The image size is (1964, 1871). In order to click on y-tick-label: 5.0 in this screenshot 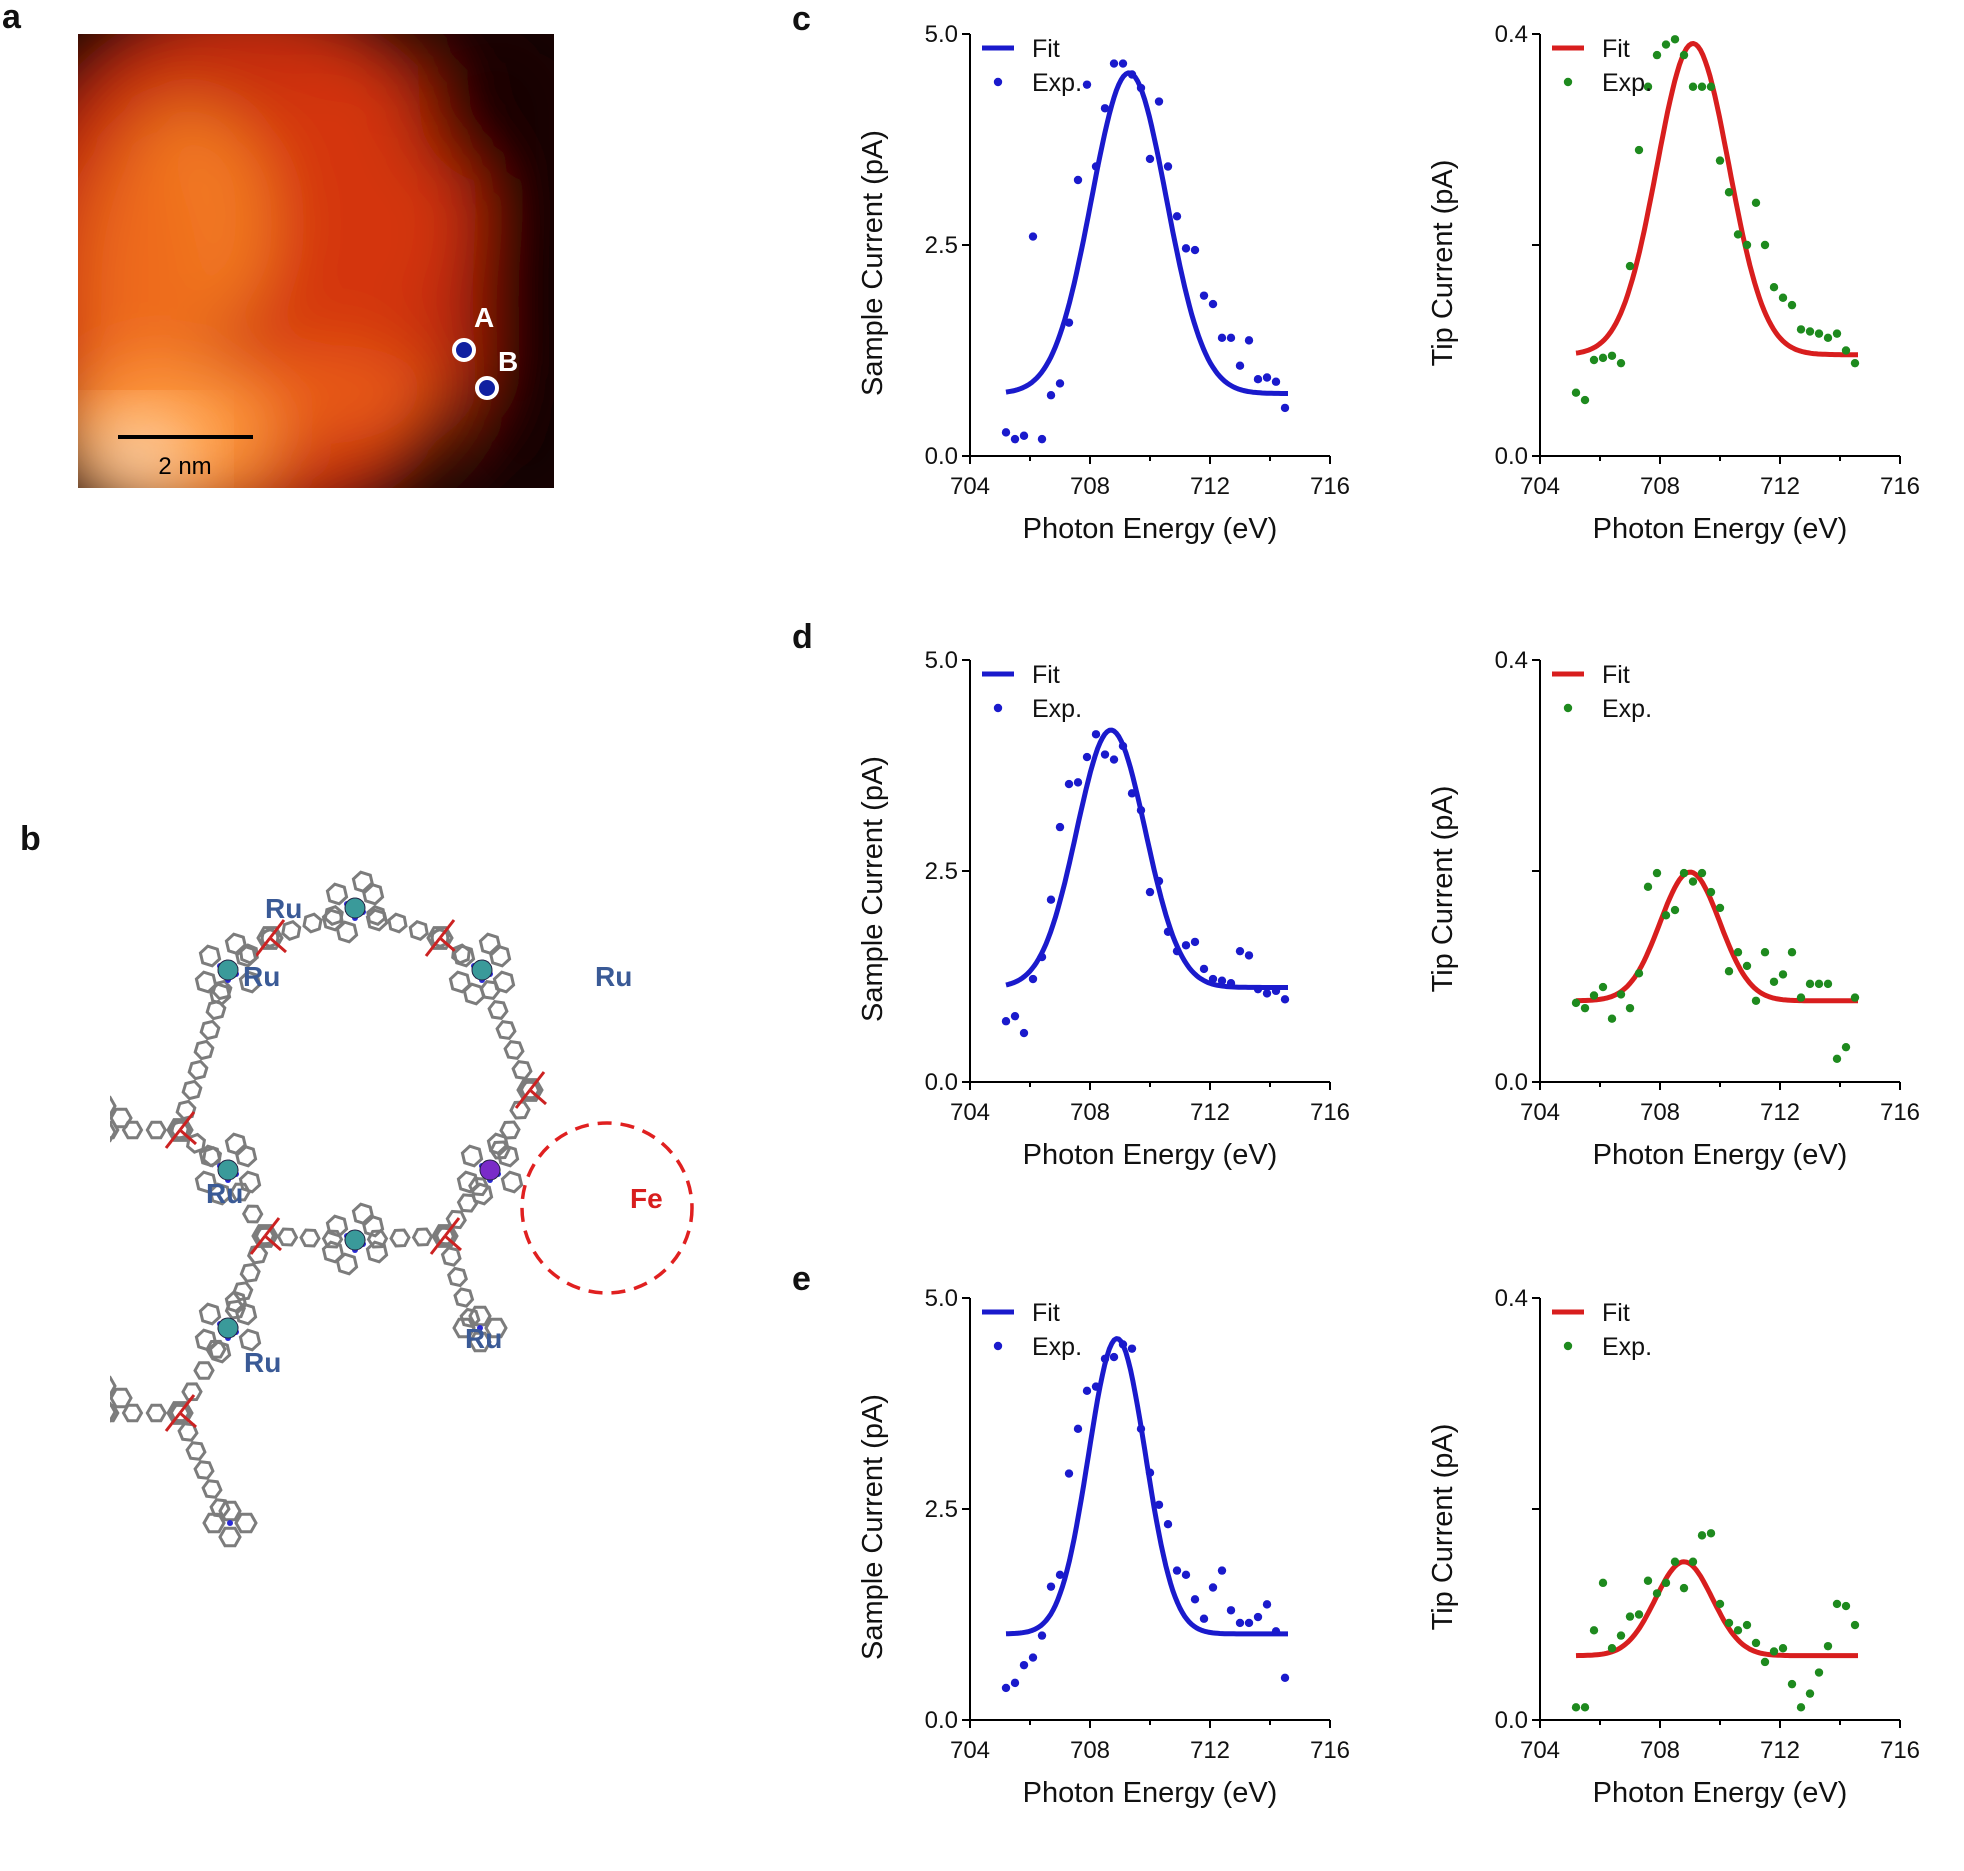, I will do `click(941, 660)`.